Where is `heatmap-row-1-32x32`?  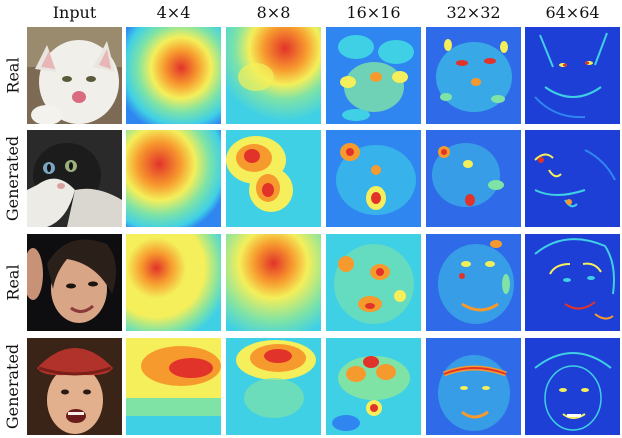
heatmap-row-1-32x32 is located at coordinates (473, 75).